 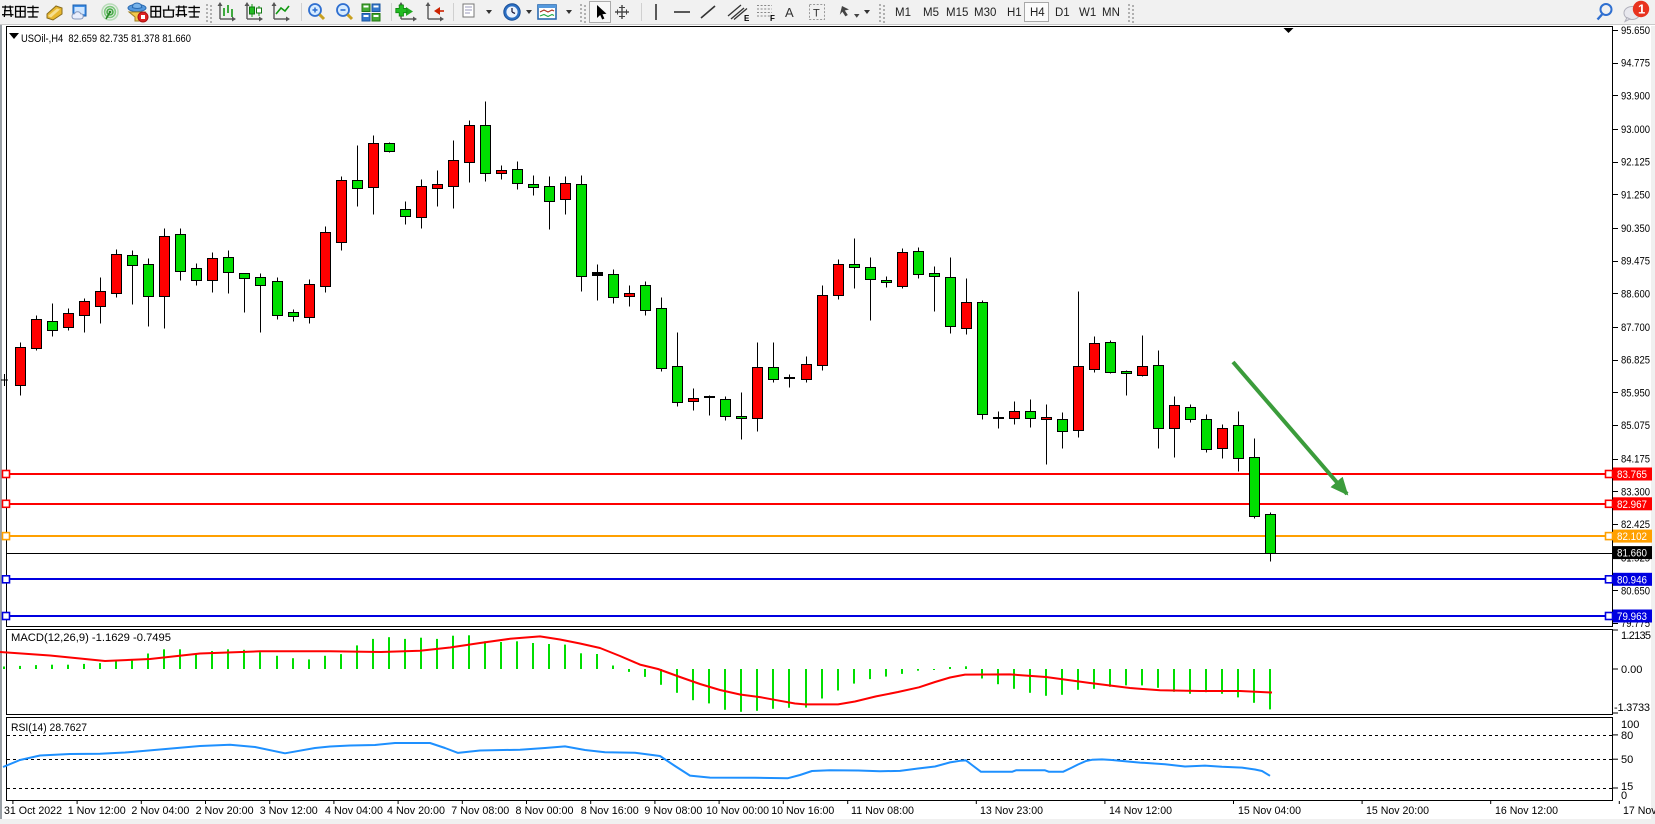 I want to click on svg-text: 94.775, so click(x=1635, y=64).